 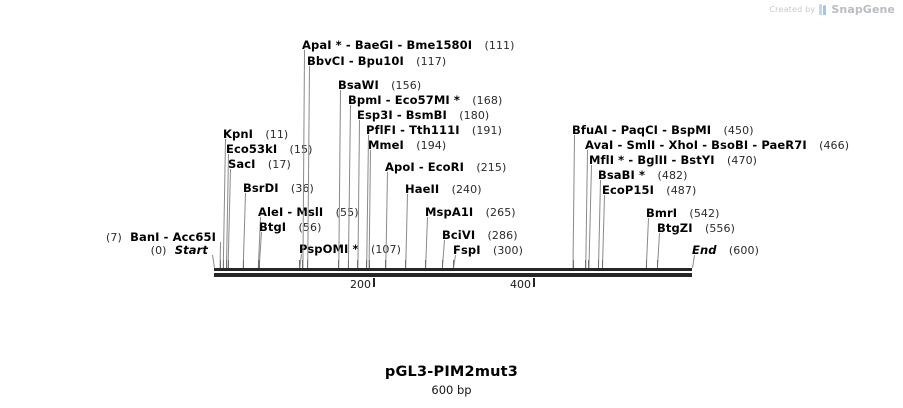 What do you see at coordinates (451, 390) in the screenshot?
I see `plasmid-size: 600 bp` at bounding box center [451, 390].